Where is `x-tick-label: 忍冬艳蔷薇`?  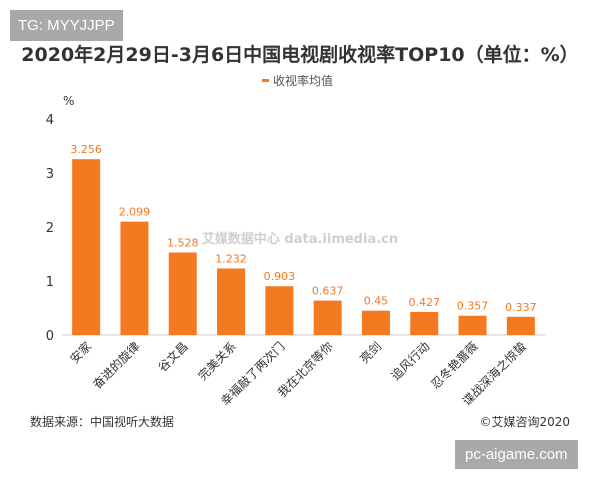
x-tick-label: 忍冬艳蔷薇 is located at coordinates (454, 365).